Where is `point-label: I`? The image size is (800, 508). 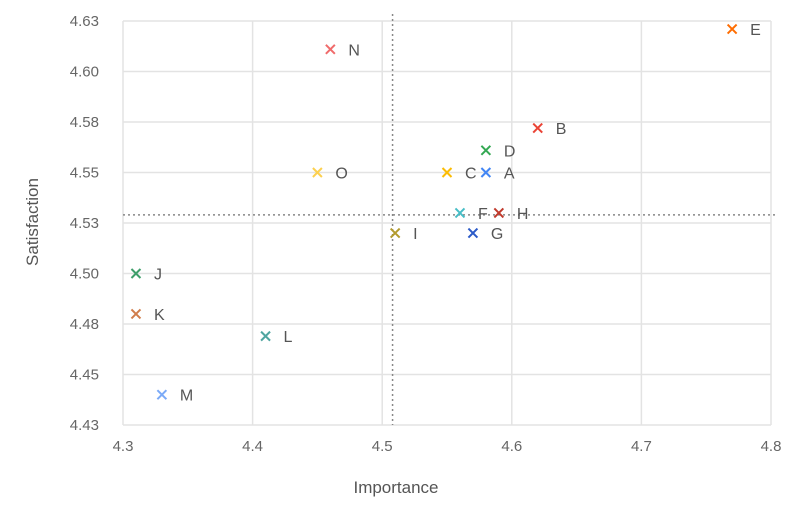
point-label: I is located at coordinates (415, 234).